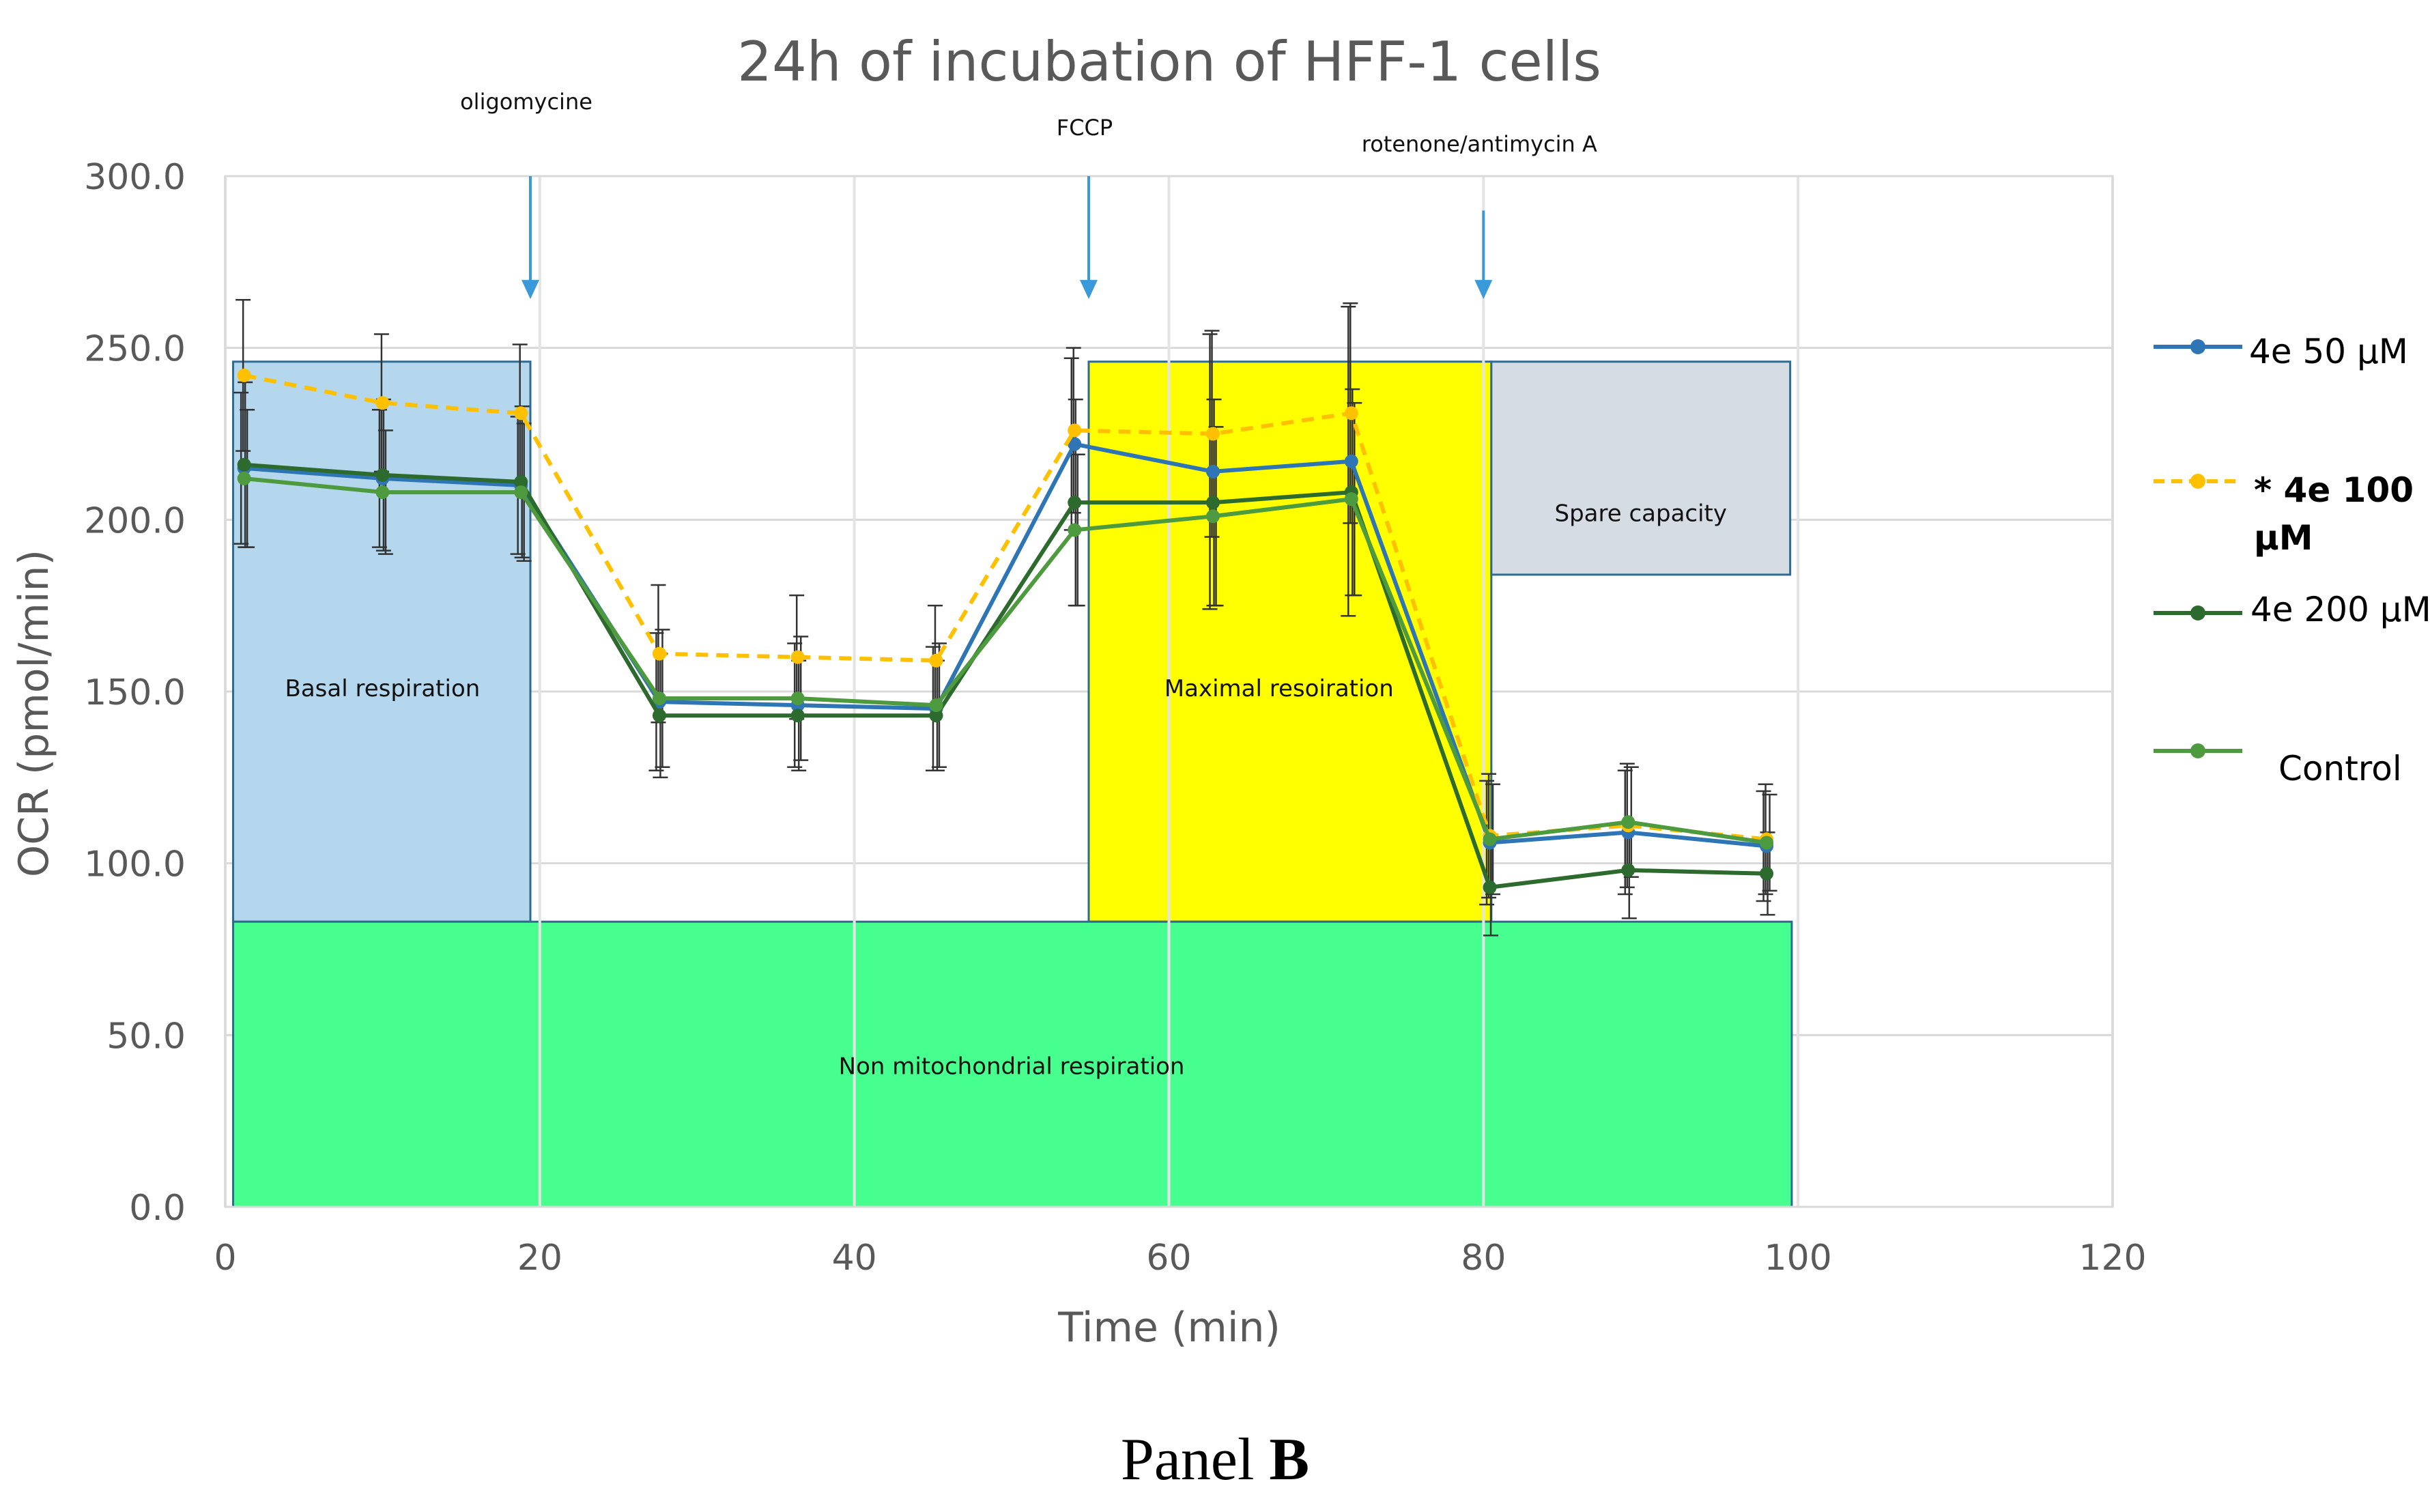 This screenshot has height=1512, width=2430. What do you see at coordinates (135, 692) in the screenshot?
I see `y-tick-label: 150.0` at bounding box center [135, 692].